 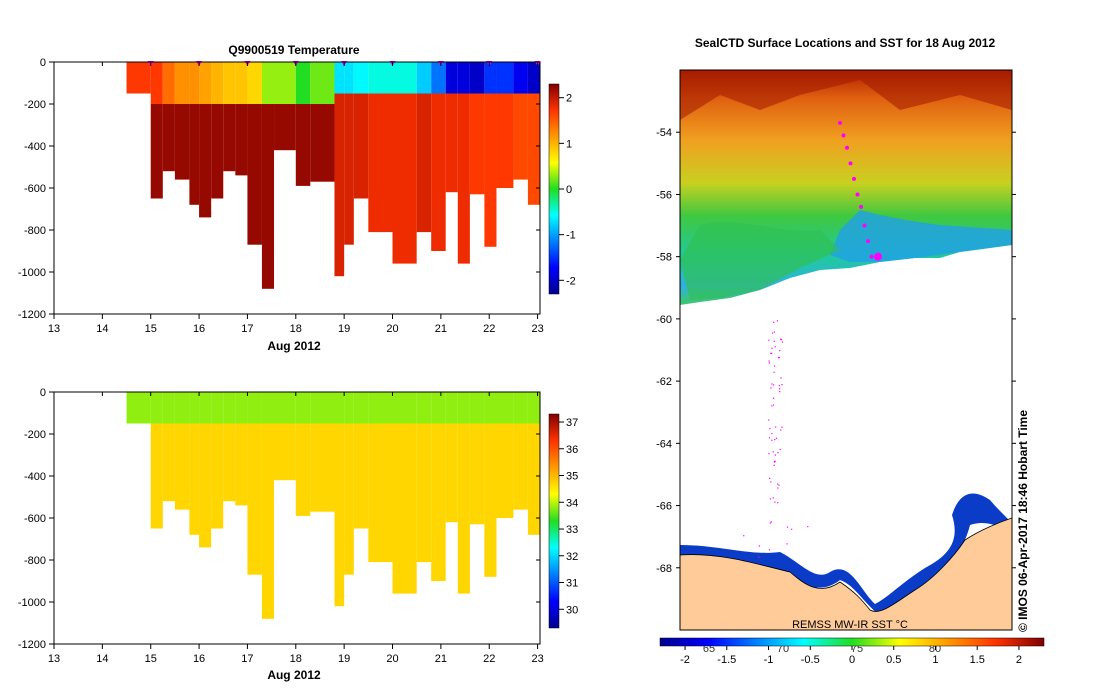 What do you see at coordinates (572, 450) in the screenshot?
I see `salinity-colorbar-tick-label: 36` at bounding box center [572, 450].